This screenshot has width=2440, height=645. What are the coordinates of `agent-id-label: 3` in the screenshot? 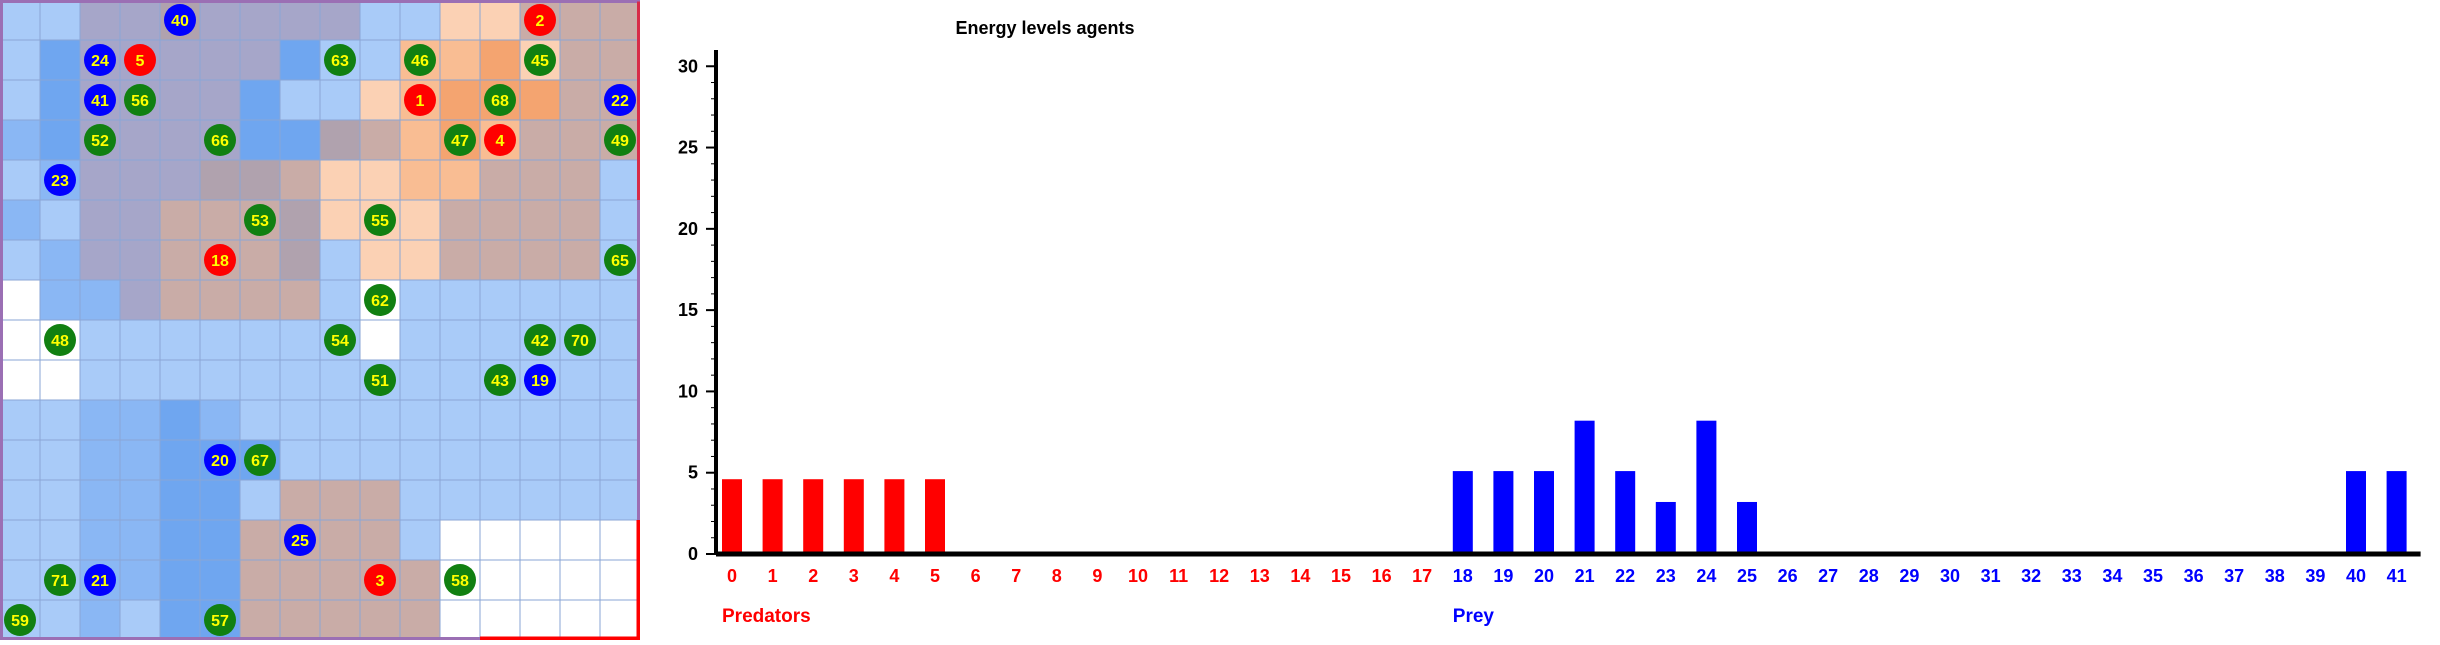 It's located at (380, 581).